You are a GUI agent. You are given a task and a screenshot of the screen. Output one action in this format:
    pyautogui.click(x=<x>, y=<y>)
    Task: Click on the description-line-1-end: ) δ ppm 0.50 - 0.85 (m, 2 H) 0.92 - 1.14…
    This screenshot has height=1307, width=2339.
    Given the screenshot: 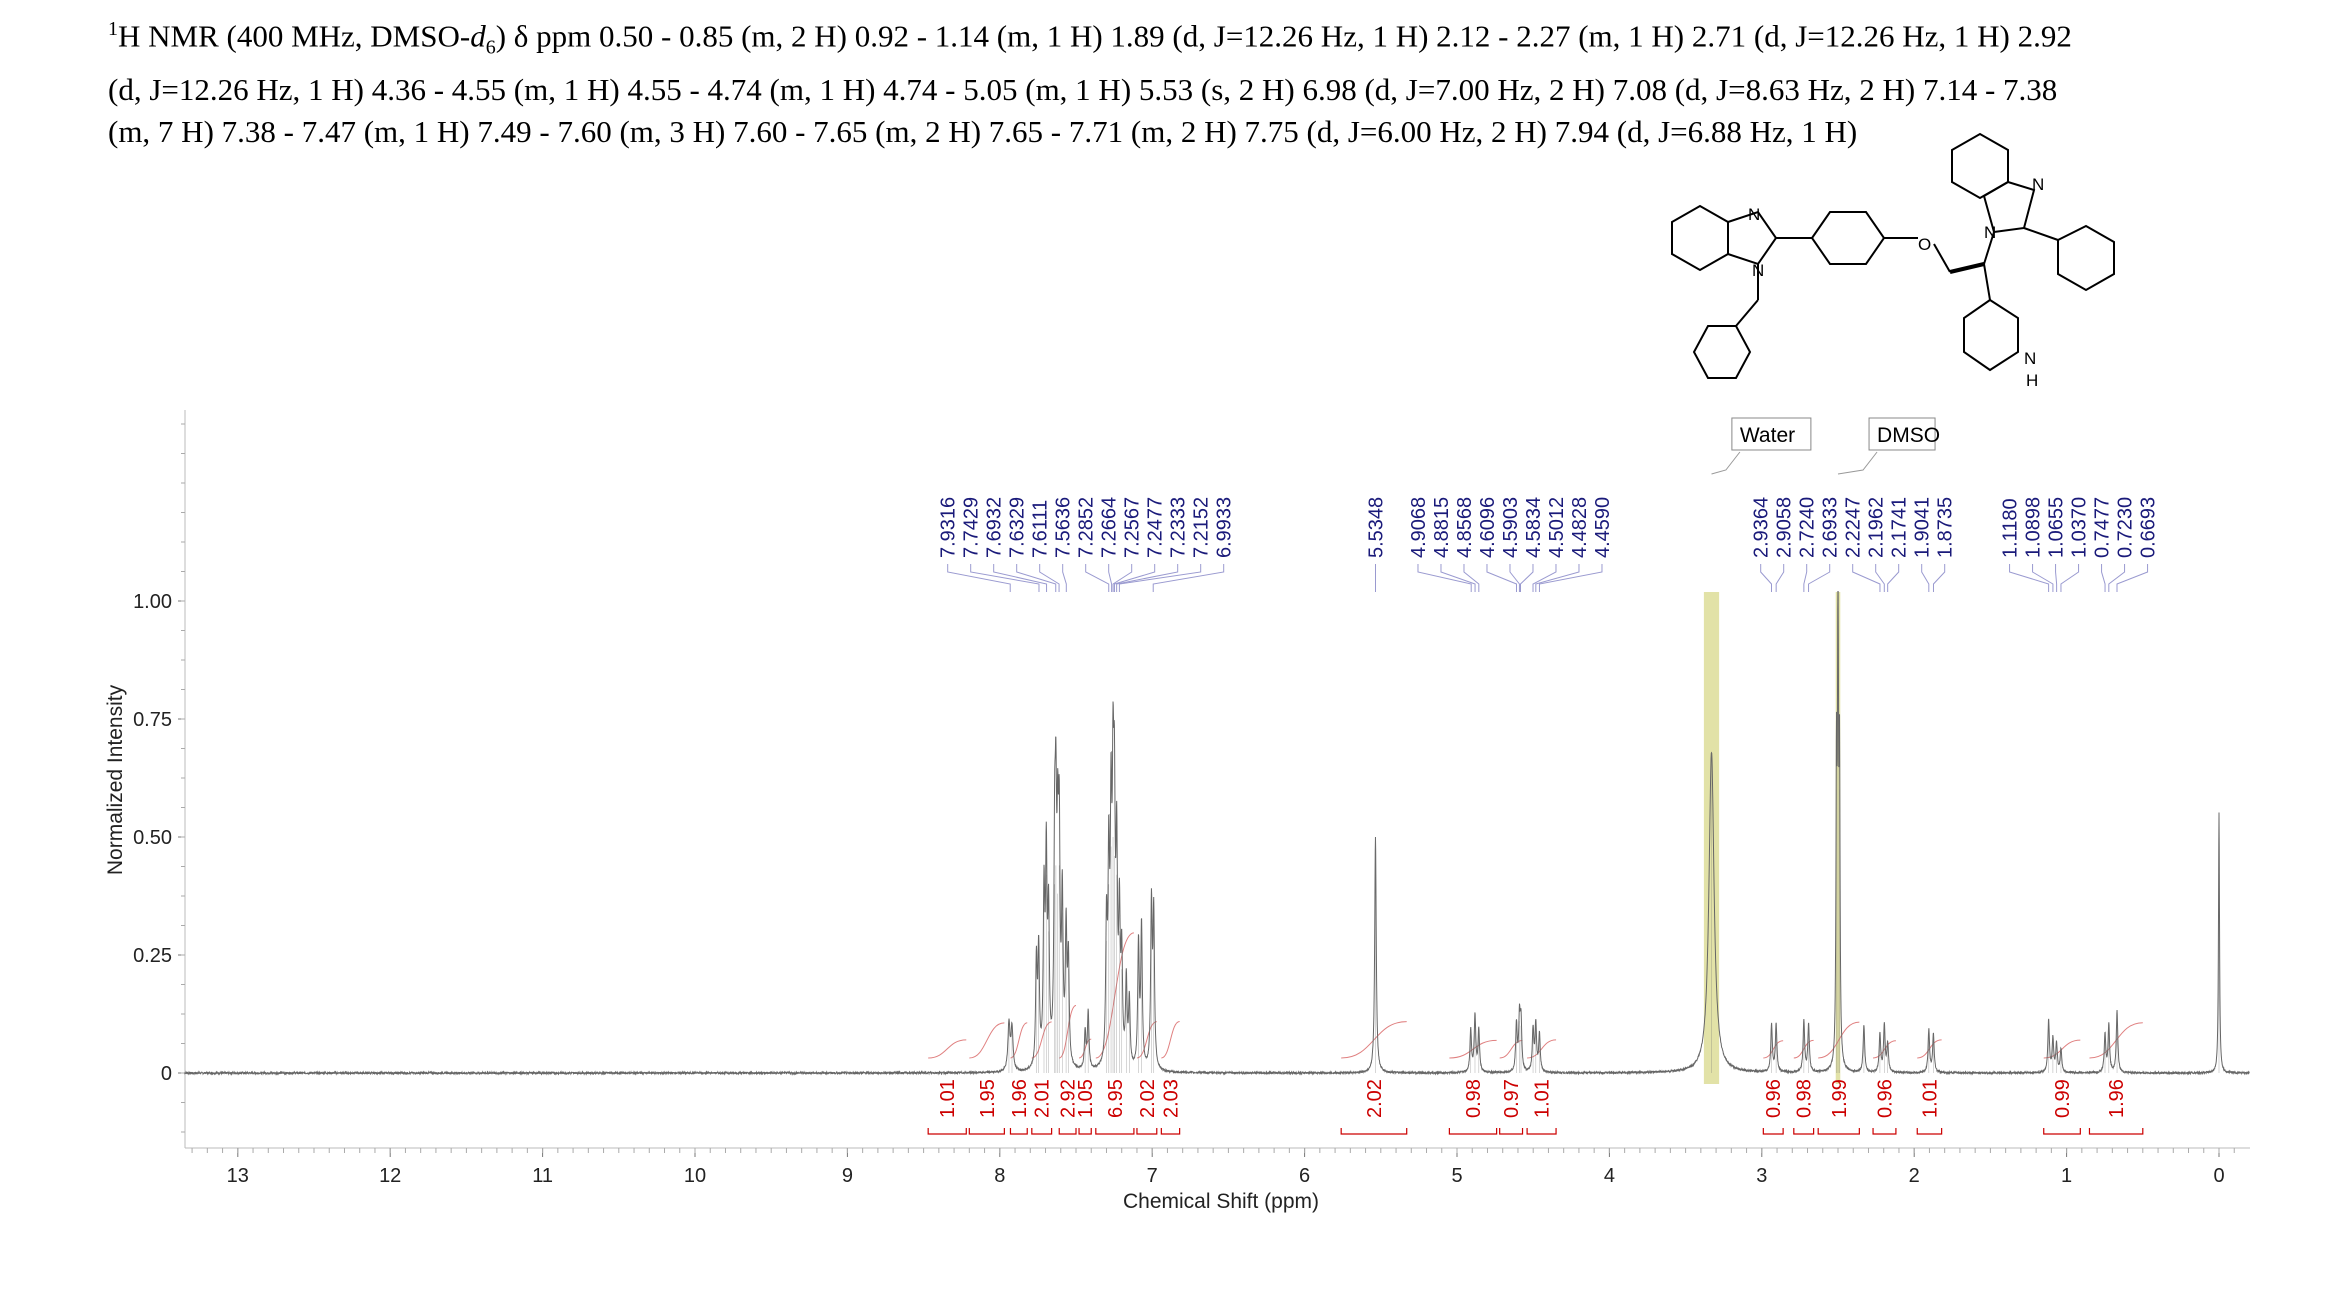 What is the action you would take?
    pyautogui.click(x=1283, y=36)
    